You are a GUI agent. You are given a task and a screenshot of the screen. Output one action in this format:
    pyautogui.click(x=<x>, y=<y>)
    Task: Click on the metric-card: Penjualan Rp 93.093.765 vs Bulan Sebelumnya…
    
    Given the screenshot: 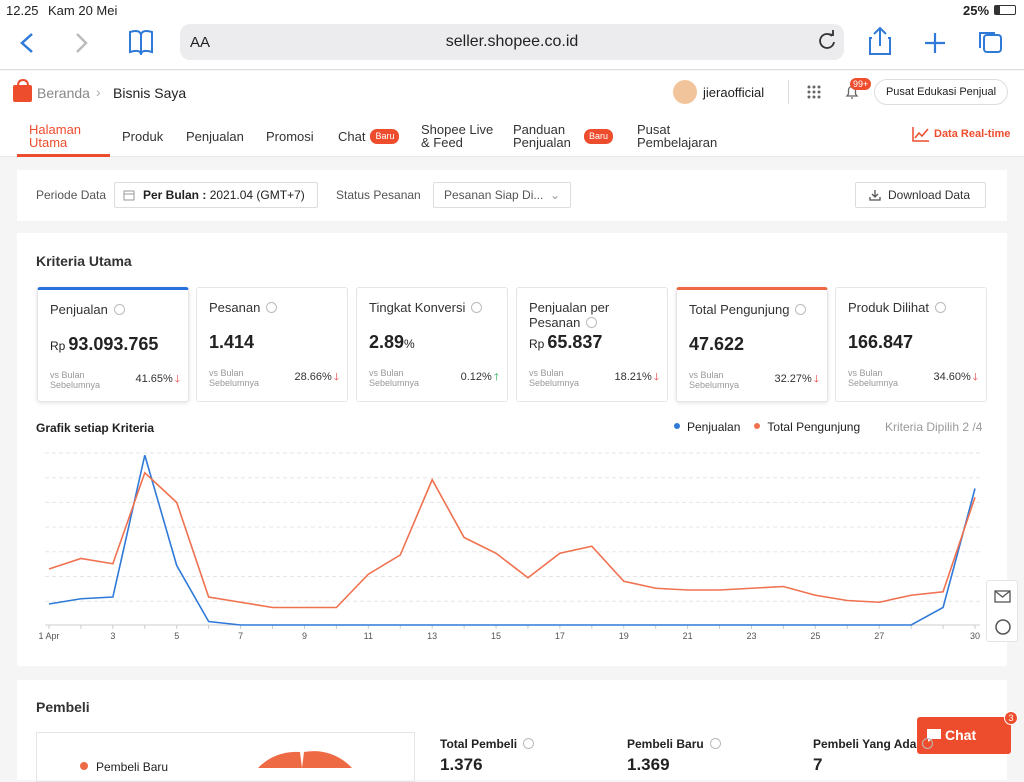 What is the action you would take?
    pyautogui.click(x=113, y=344)
    